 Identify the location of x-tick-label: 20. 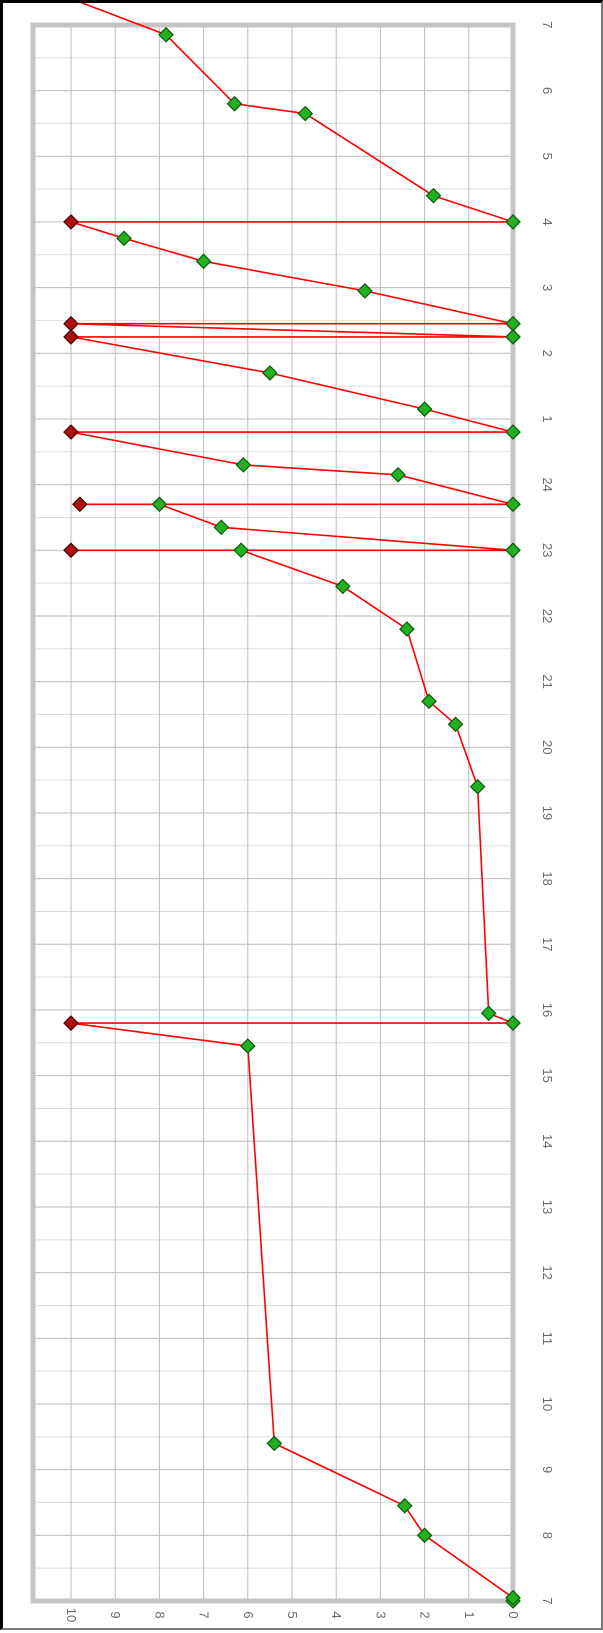
(547, 747).